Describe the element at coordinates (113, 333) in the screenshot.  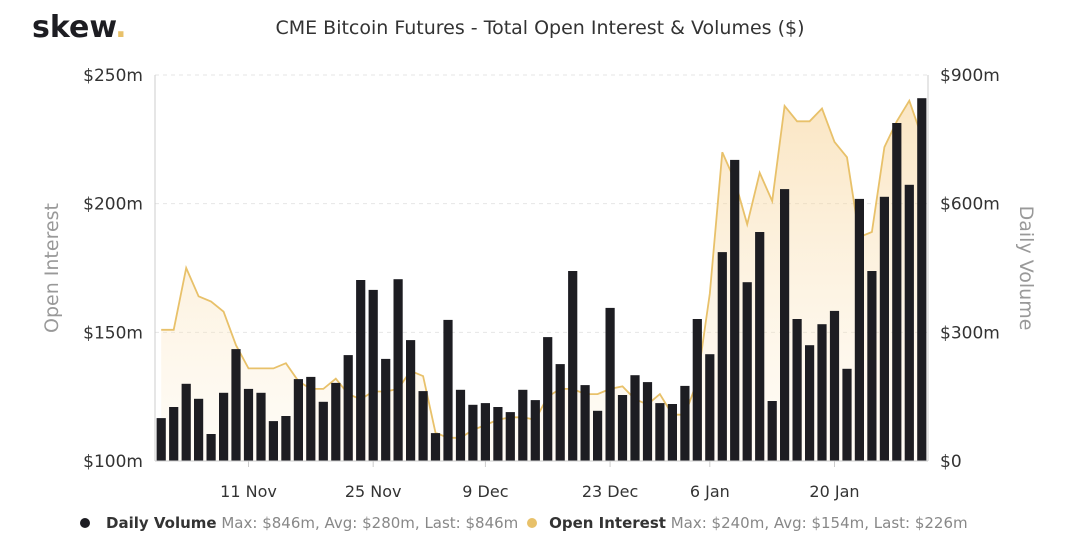
I see `left-tick-label: $150m` at that location.